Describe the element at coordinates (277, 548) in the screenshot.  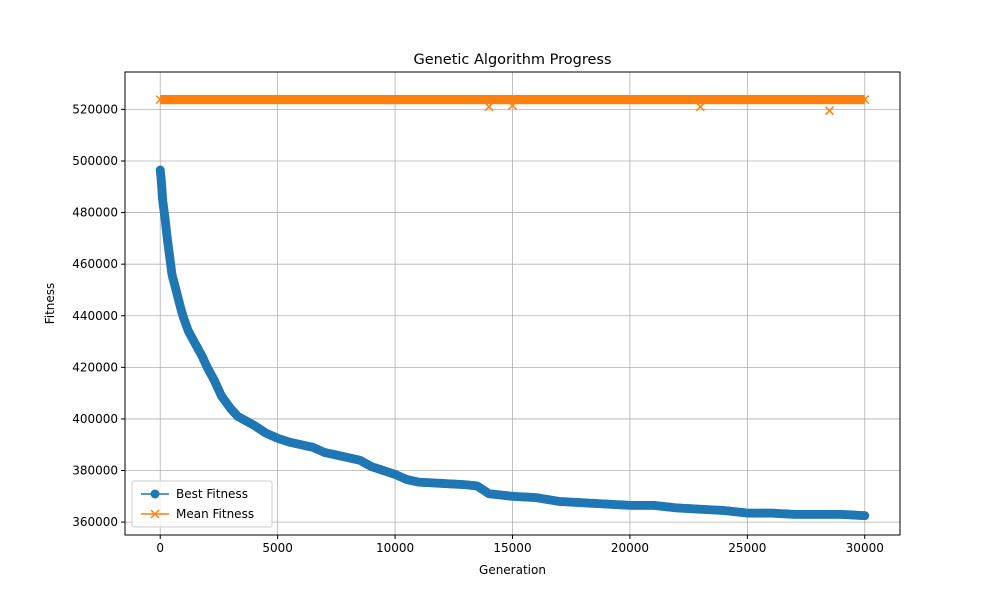
I see `x-tick-label: 5000` at that location.